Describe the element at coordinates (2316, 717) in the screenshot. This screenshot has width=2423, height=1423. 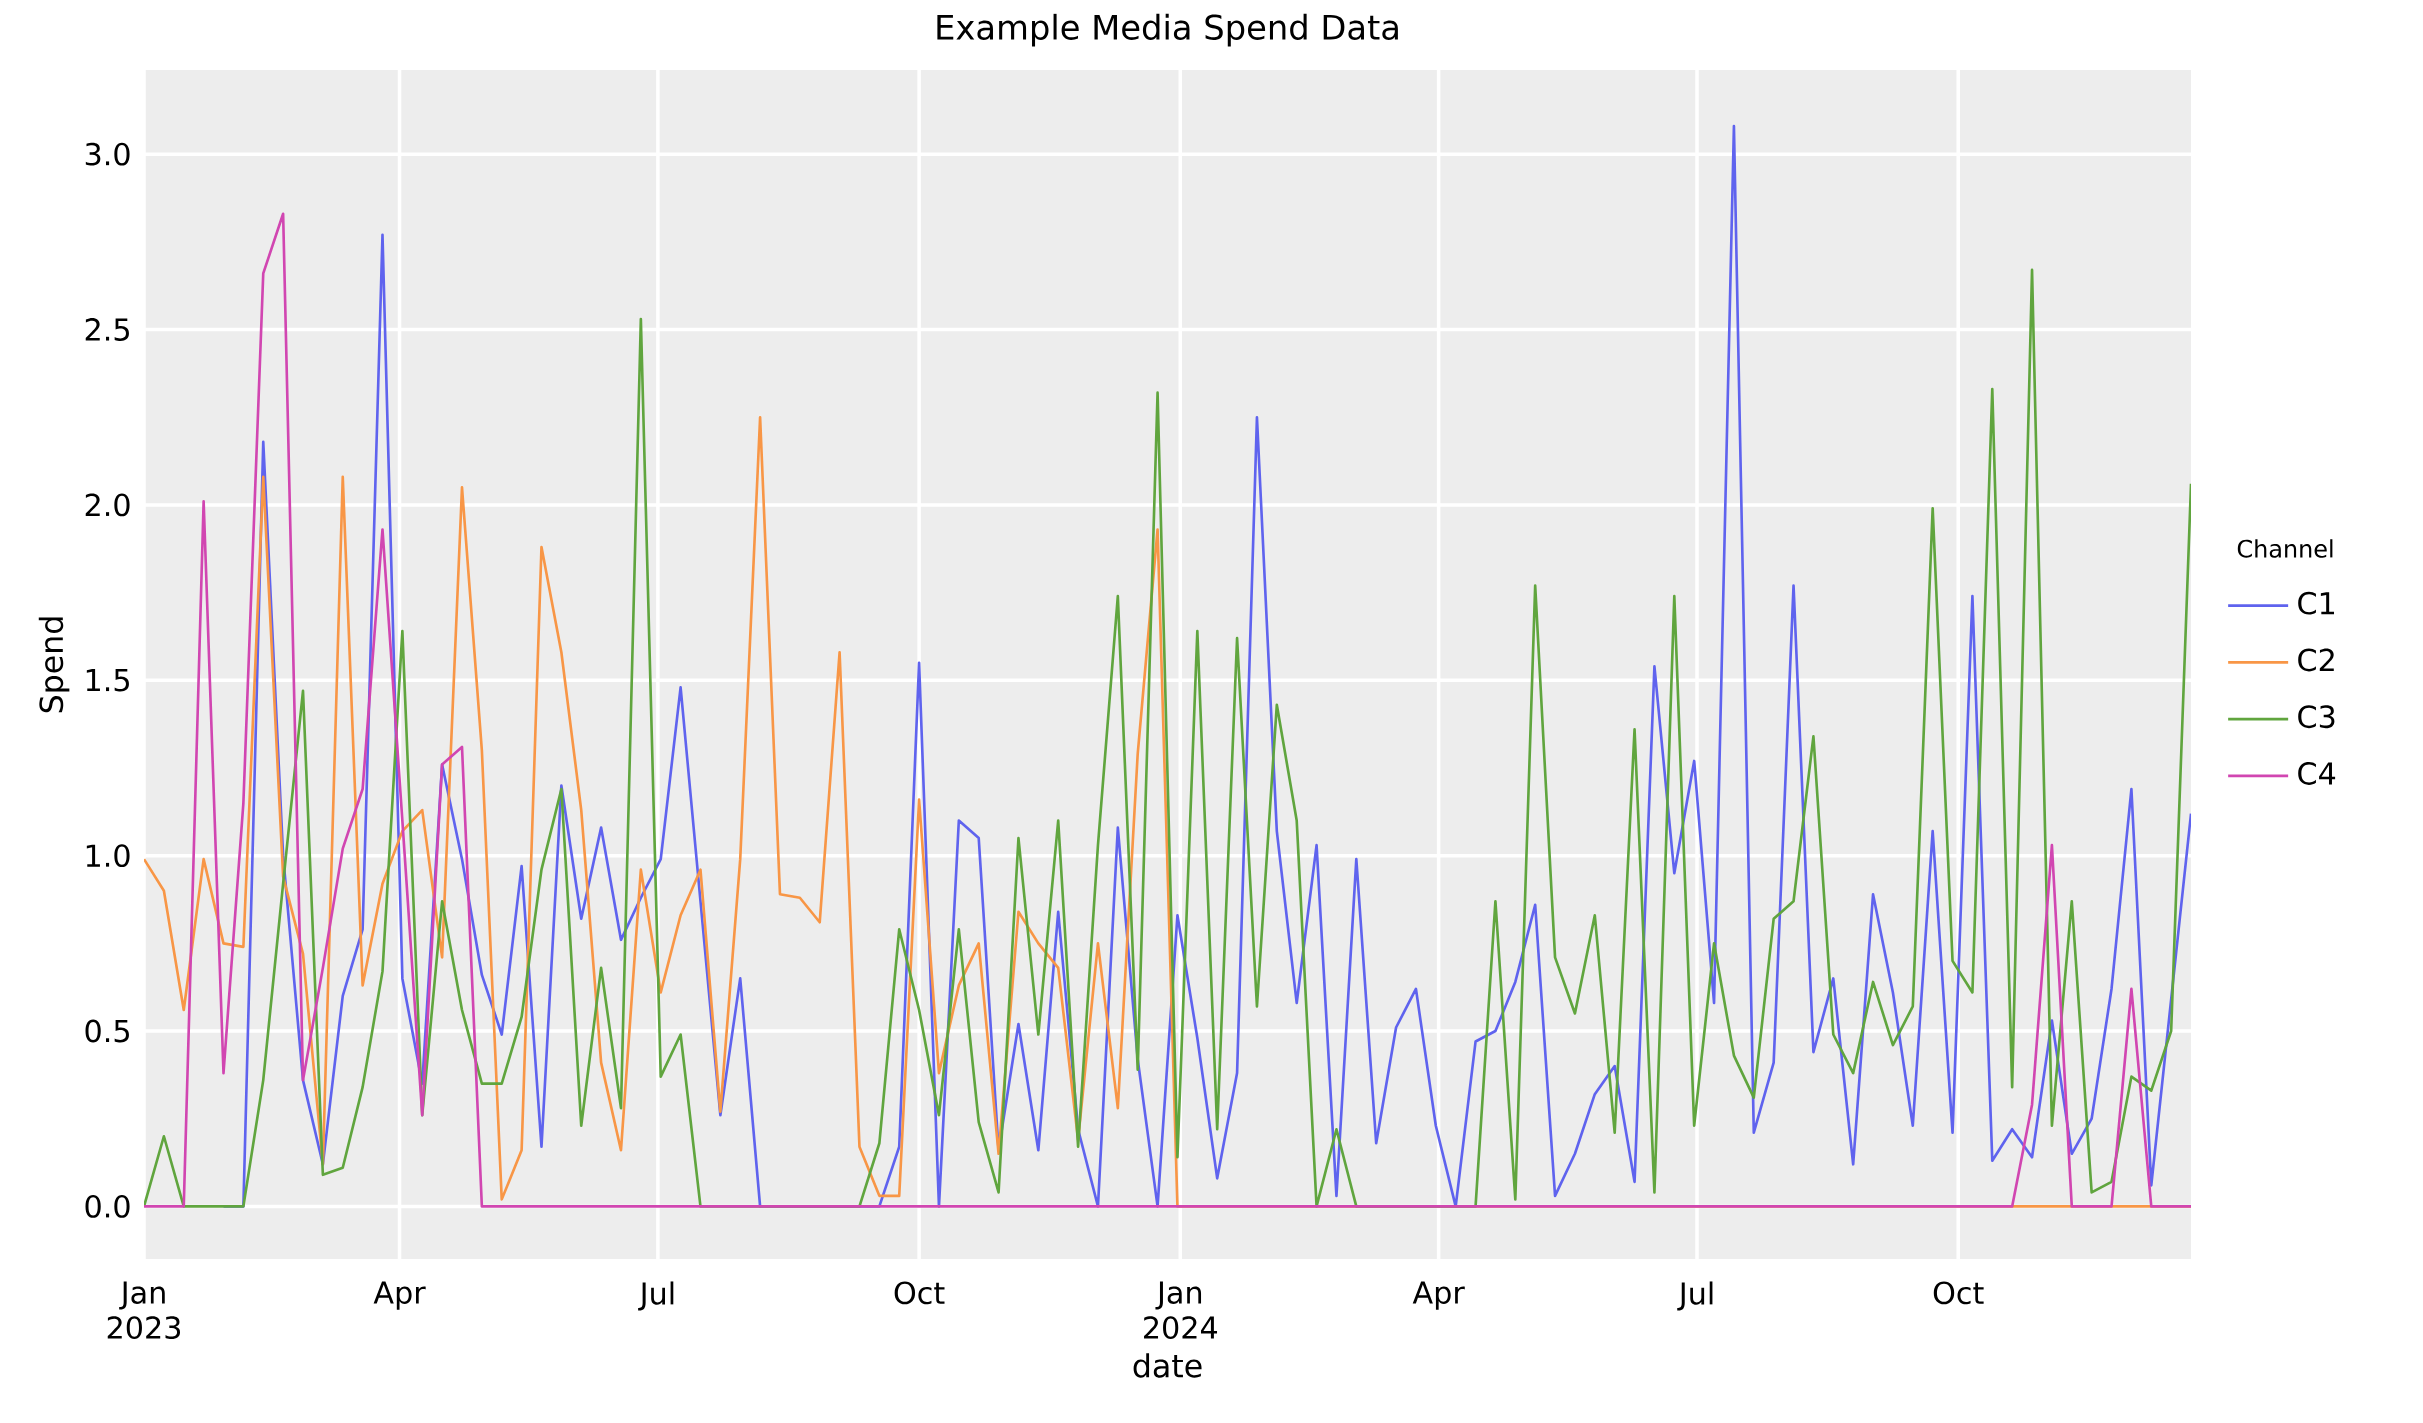
I see `legend-label: C3` at that location.